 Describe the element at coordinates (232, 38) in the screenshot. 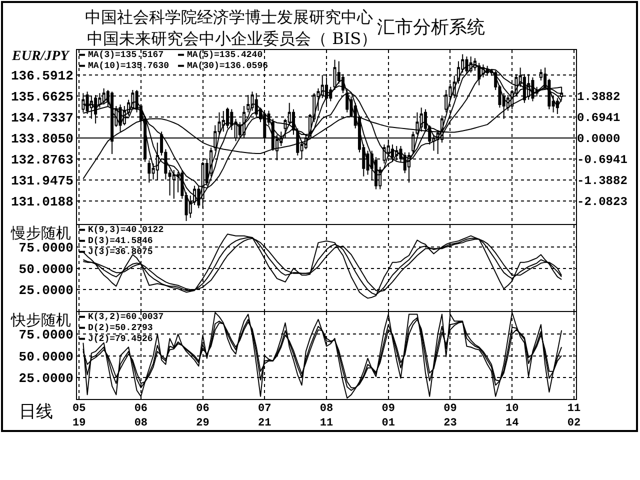

I see `chart-subtitle: 中国未来研究会中小企业委员会（ BIS）` at that location.